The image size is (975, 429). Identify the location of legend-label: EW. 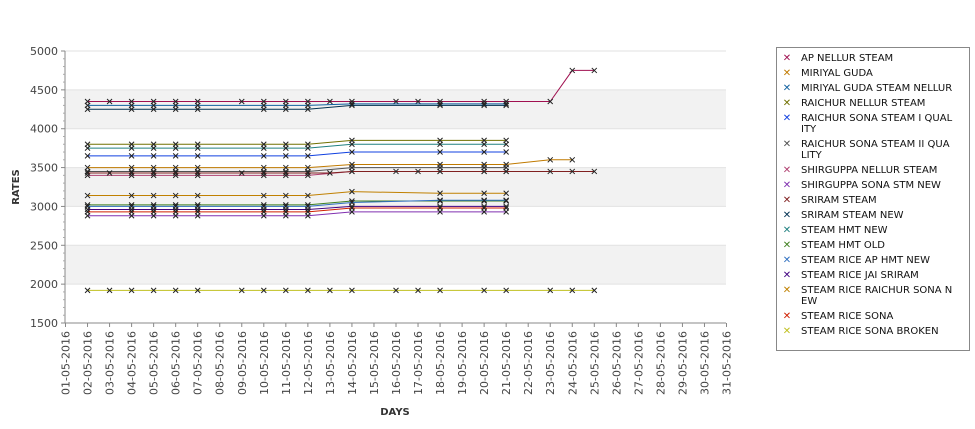
(809, 301).